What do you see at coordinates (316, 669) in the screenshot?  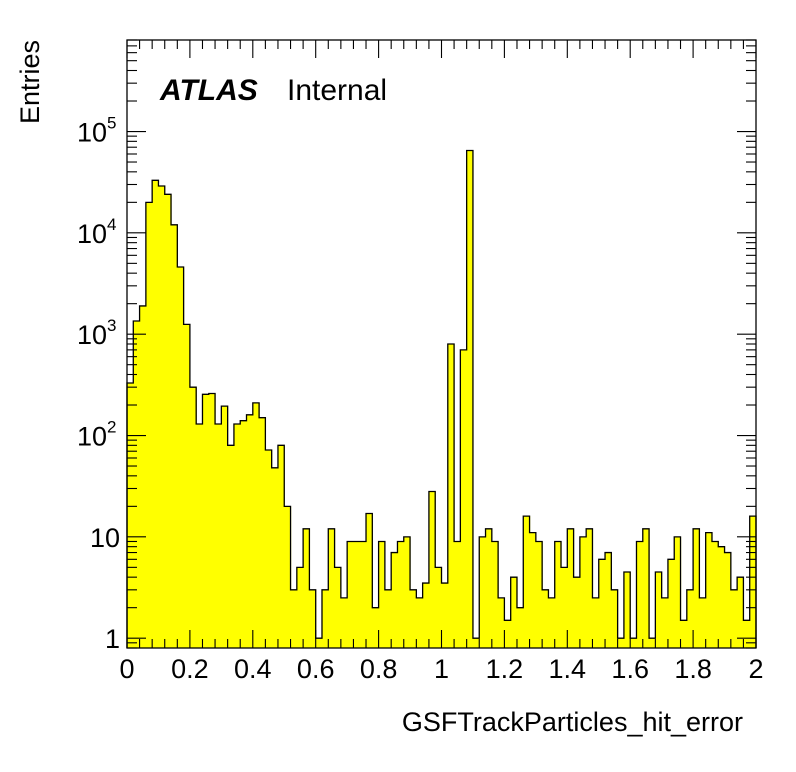 I see `x-tick-label: 0.6` at bounding box center [316, 669].